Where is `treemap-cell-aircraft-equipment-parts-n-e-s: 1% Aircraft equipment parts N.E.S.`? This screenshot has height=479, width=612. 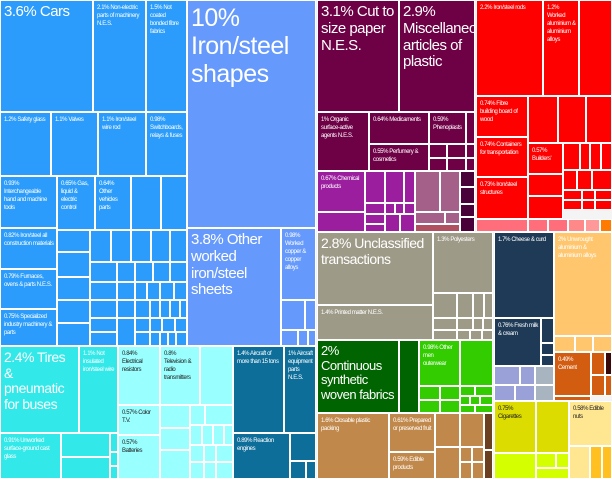
treemap-cell-aircraft-equipment-parts-n-e-s: 1% Aircraft equipment parts N.E.S. is located at coordinates (300, 389).